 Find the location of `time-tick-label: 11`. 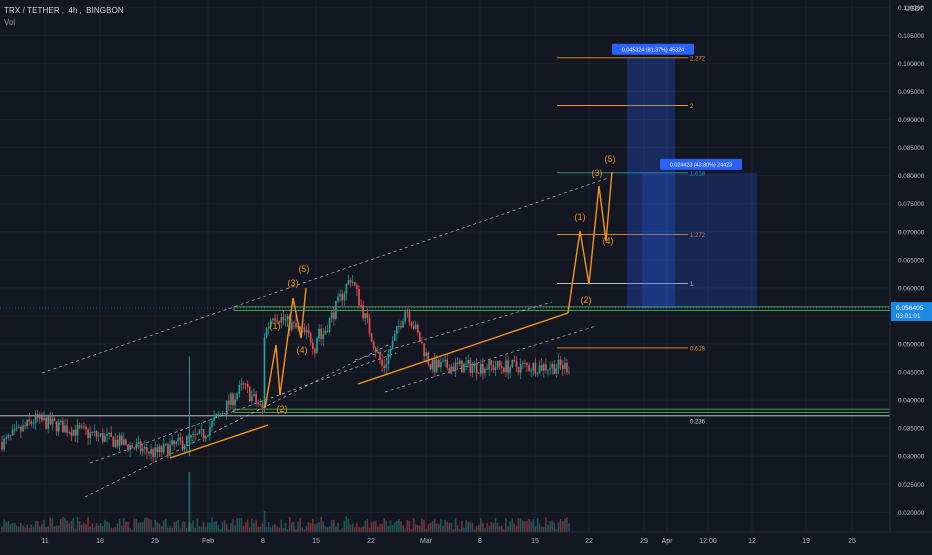

time-tick-label: 11 is located at coordinates (44, 541).